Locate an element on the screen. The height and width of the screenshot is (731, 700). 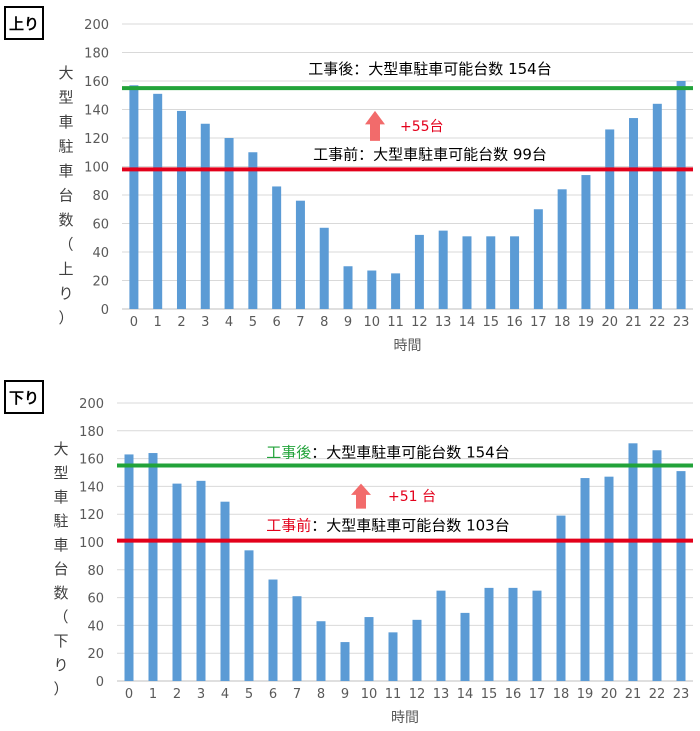
x-tick-label: 21 is located at coordinates (633, 694).